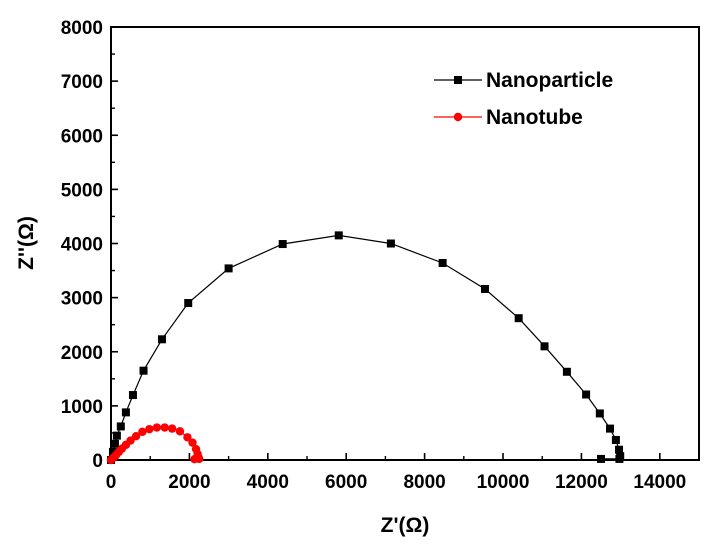 The width and height of the screenshot is (705, 545). Describe the element at coordinates (82, 353) in the screenshot. I see `y-tick-label: 2000` at that location.